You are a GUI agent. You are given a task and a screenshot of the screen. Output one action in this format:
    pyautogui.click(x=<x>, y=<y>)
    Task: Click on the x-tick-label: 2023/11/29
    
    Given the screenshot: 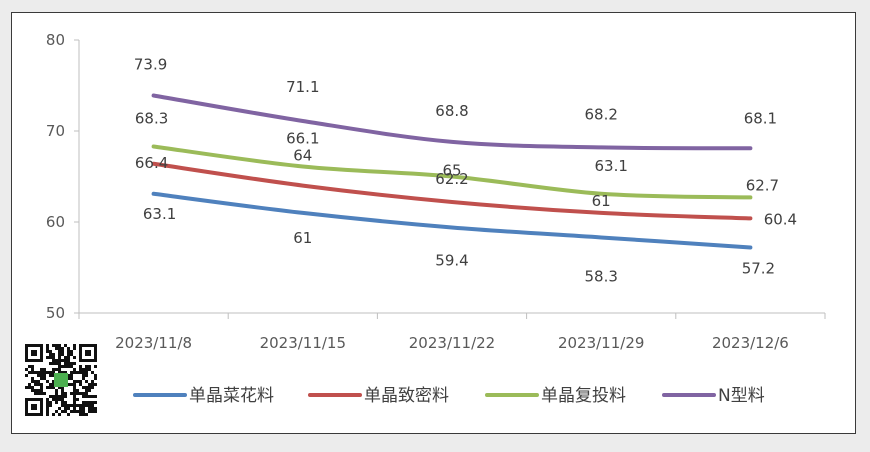 What is the action you would take?
    pyautogui.click(x=601, y=343)
    